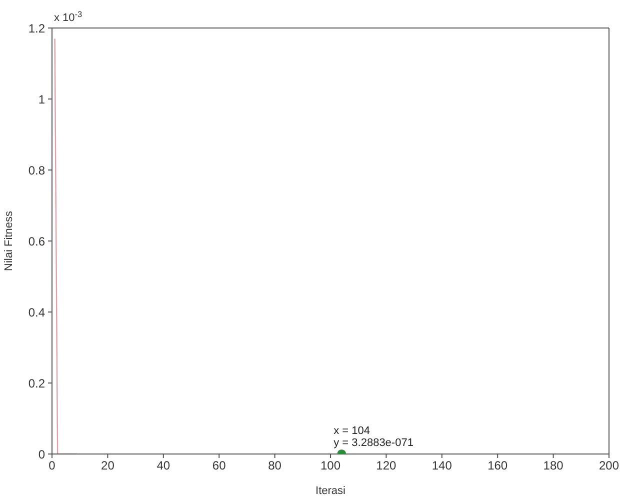  I want to click on x-tick-label: 100, so click(330, 465).